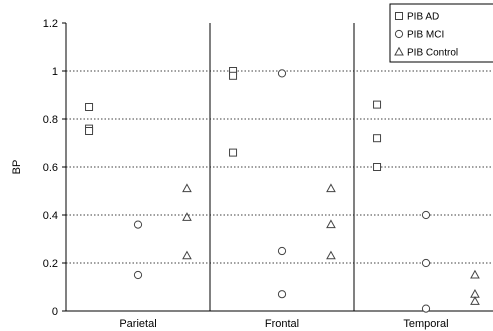 This screenshot has width=493, height=331. I want to click on legend-label-2: PIB Control, so click(432, 53).